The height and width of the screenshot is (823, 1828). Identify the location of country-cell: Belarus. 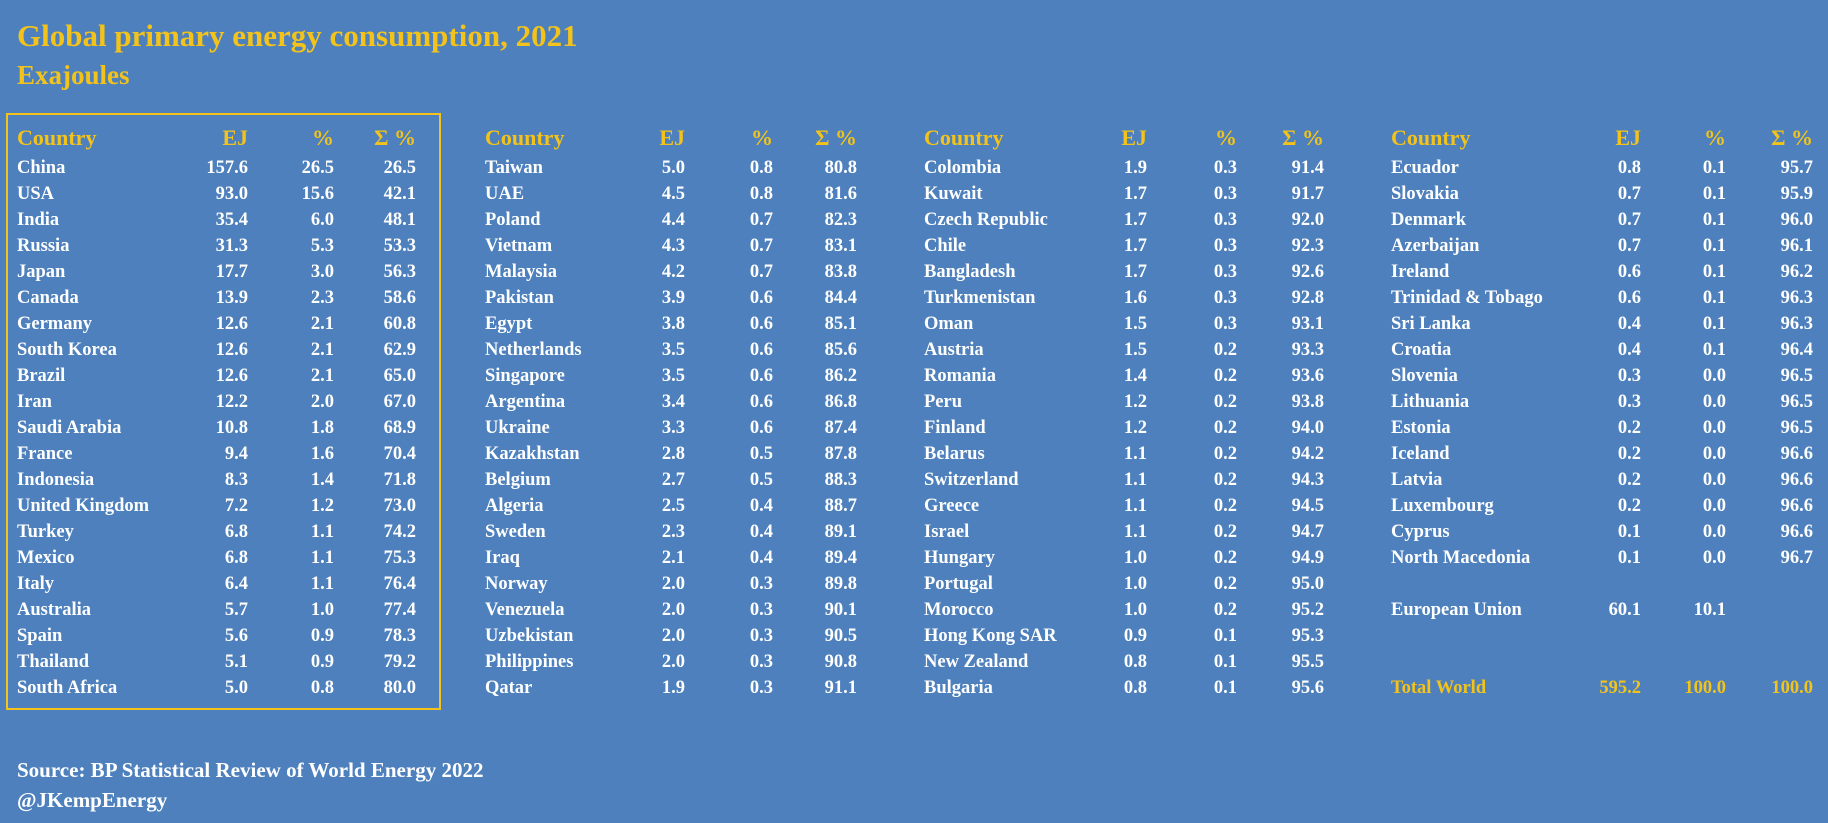
(954, 454).